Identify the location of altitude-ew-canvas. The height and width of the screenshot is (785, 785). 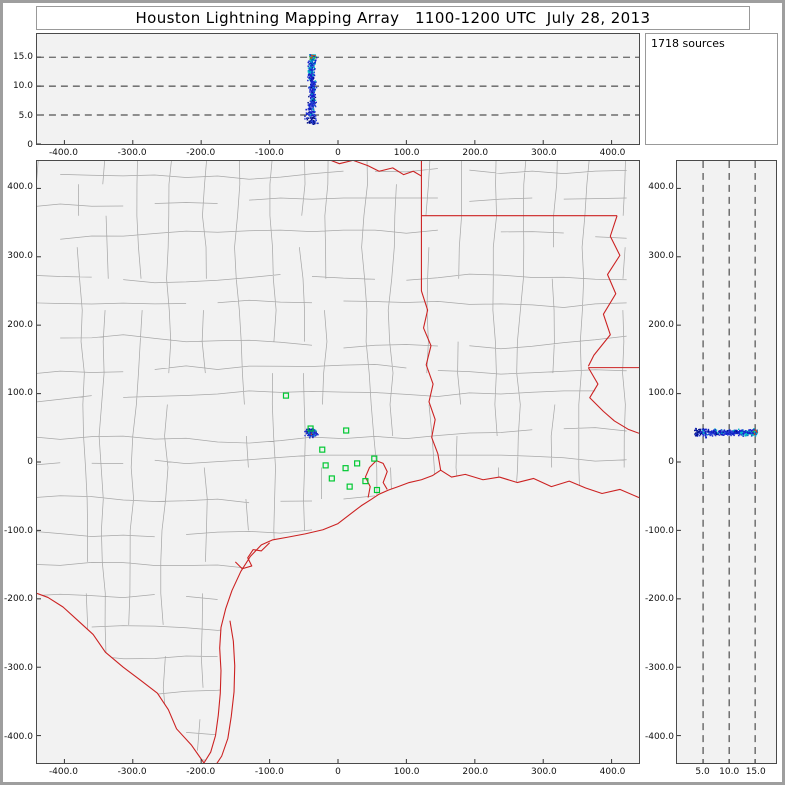
(338, 99).